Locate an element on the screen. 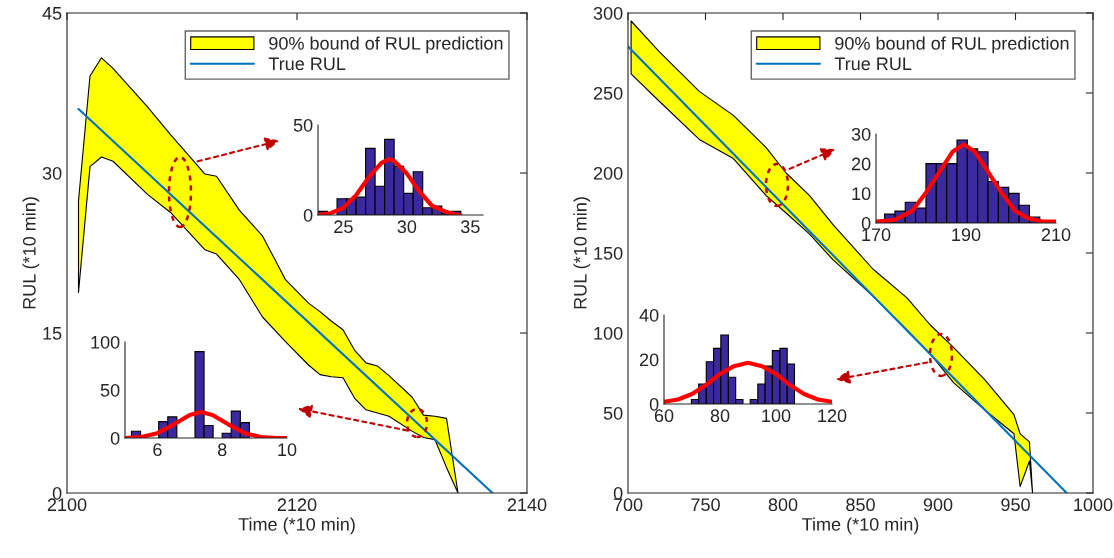 The image size is (1114, 558). x-tick-label: 100 is located at coordinates (776, 416).